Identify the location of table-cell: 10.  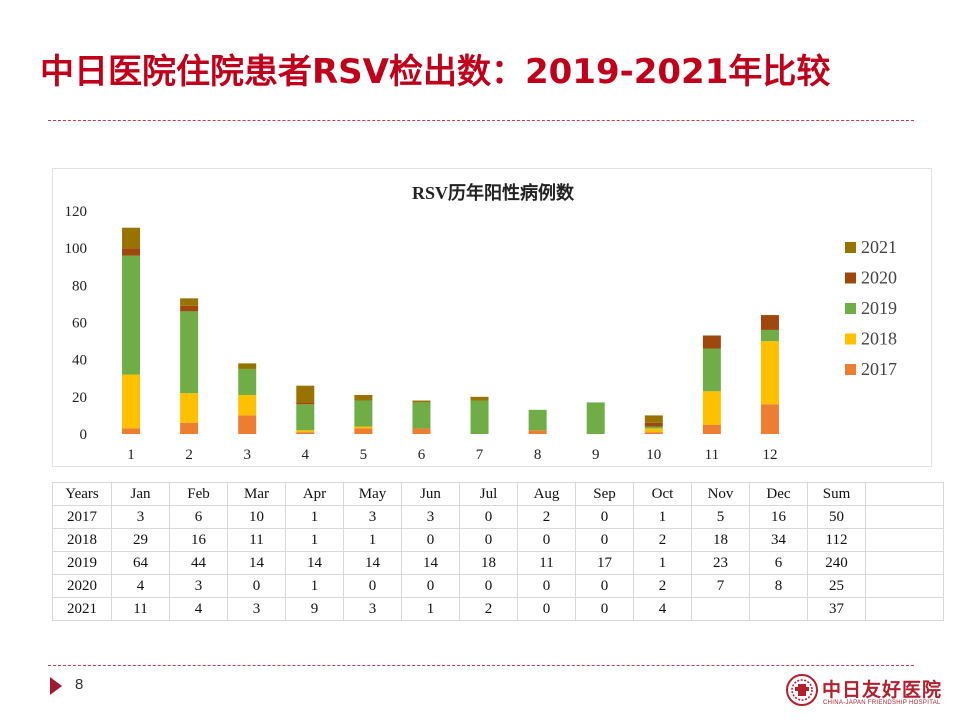
(256, 517).